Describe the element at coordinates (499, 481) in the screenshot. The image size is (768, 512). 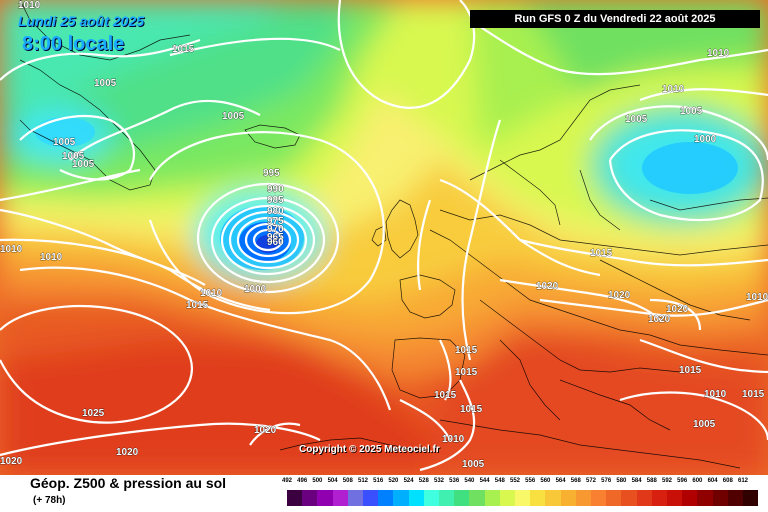
I see `legend-value: 548` at that location.